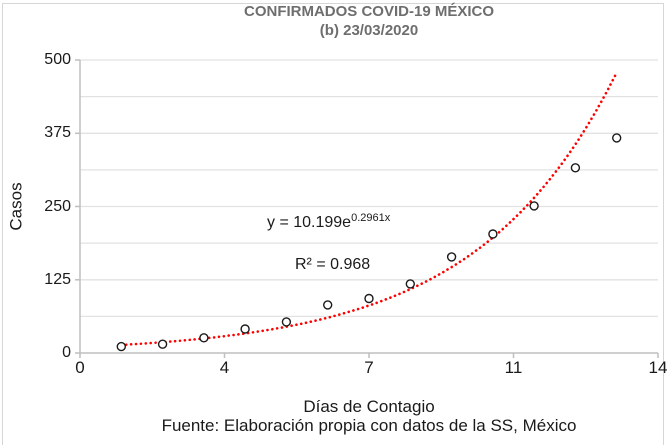  Describe the element at coordinates (369, 11) in the screenshot. I see `chart-title-line1: CONFIRMADOS COVID-19 MÉXICO` at that location.